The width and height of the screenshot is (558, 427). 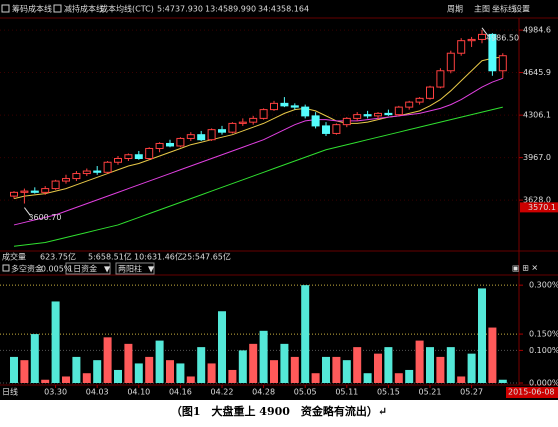 What do you see at coordinates (97, 392) in the screenshot?
I see `x-tick-label: 04.03` at bounding box center [97, 392].